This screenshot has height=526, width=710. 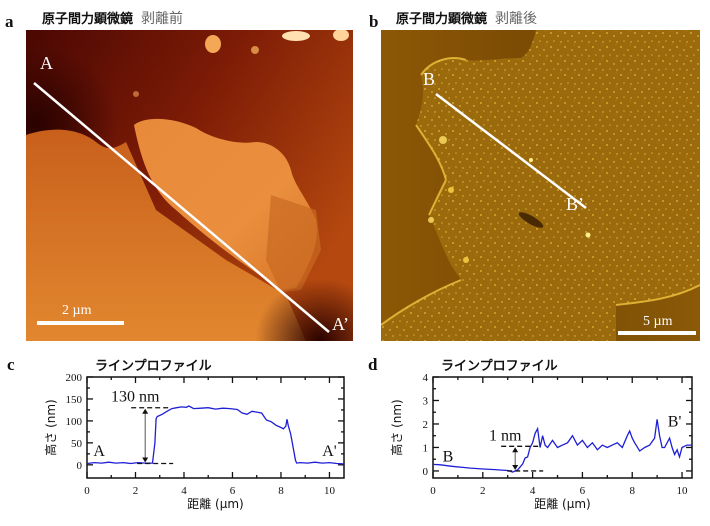 What do you see at coordinates (329, 451) in the screenshot?
I see `endpoint-label: A'` at bounding box center [329, 451].